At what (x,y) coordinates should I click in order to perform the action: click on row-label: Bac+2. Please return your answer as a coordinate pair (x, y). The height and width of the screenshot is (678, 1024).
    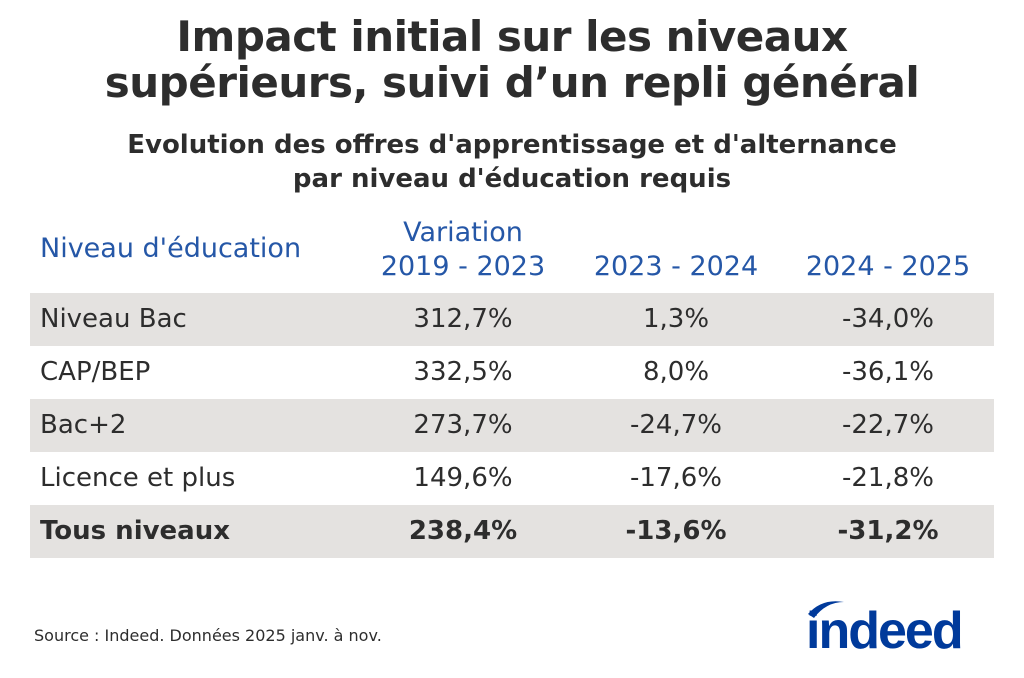
    Looking at the image, I should click on (83, 425).